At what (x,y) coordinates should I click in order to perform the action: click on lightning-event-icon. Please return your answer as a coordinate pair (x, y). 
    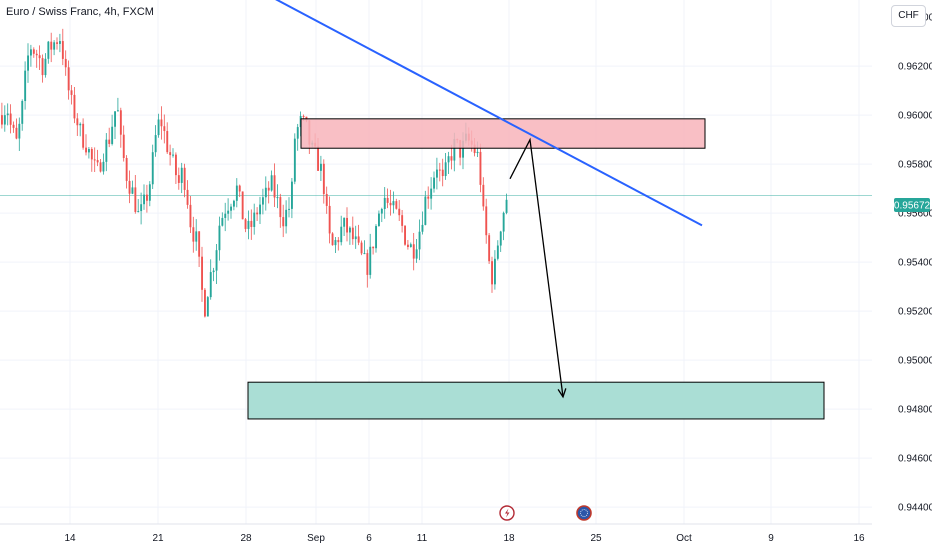
    Looking at the image, I should click on (507, 513).